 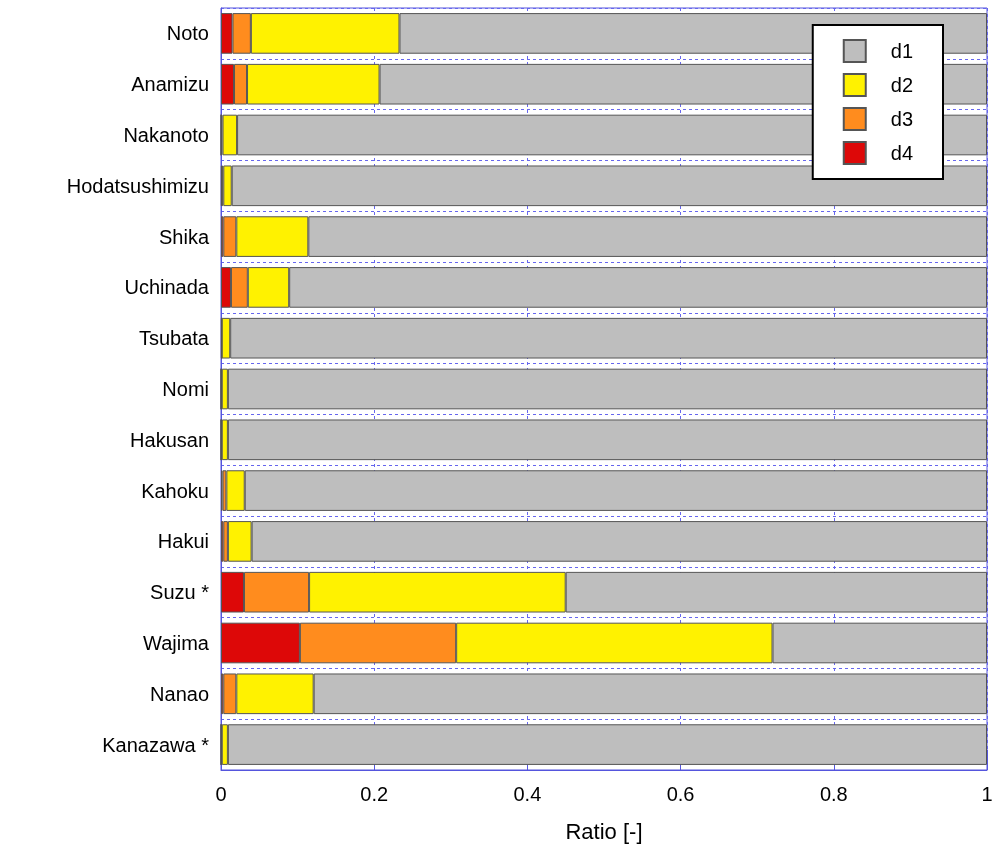 I want to click on x-tick-label: 0.2, so click(x=374, y=794).